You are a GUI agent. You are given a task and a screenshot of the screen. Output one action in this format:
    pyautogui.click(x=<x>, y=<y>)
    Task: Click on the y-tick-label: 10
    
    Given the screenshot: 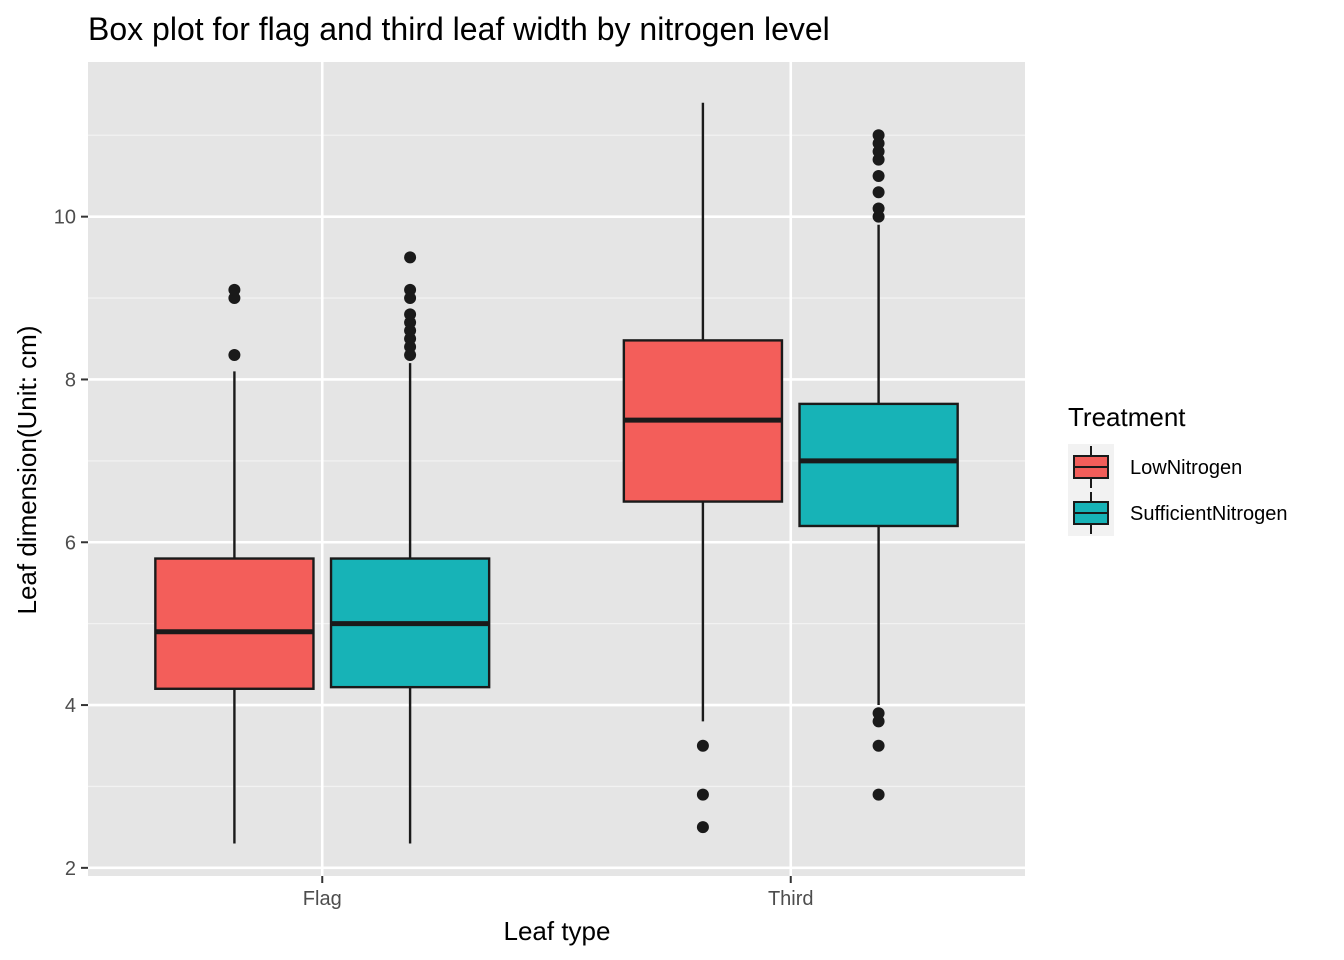 What is the action you would take?
    pyautogui.click(x=65, y=218)
    